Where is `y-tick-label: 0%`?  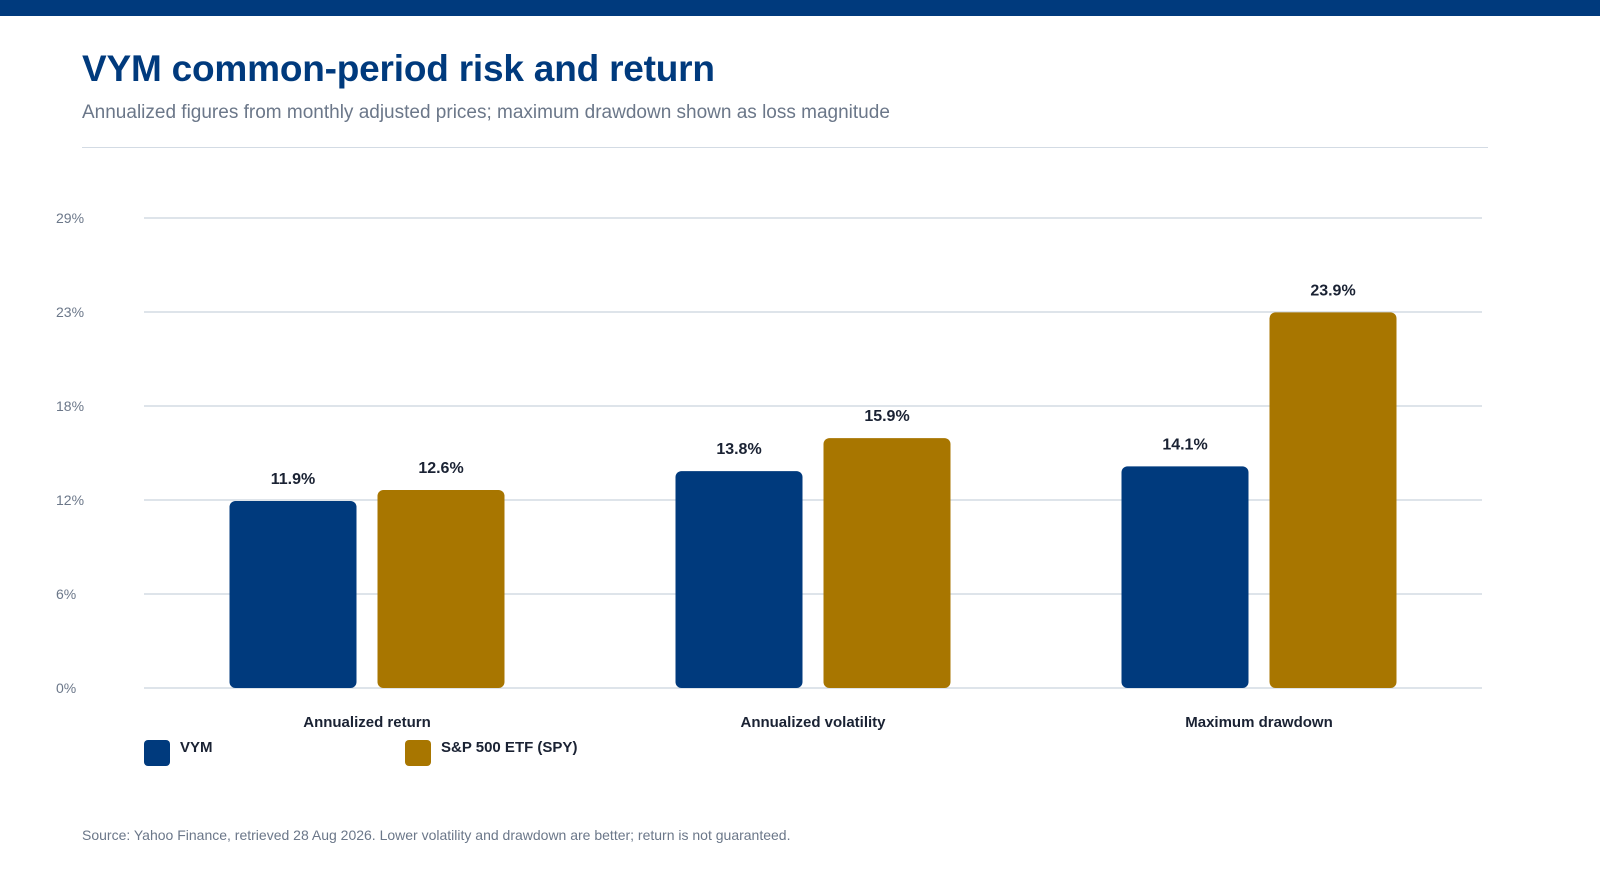 y-tick-label: 0% is located at coordinates (66, 688).